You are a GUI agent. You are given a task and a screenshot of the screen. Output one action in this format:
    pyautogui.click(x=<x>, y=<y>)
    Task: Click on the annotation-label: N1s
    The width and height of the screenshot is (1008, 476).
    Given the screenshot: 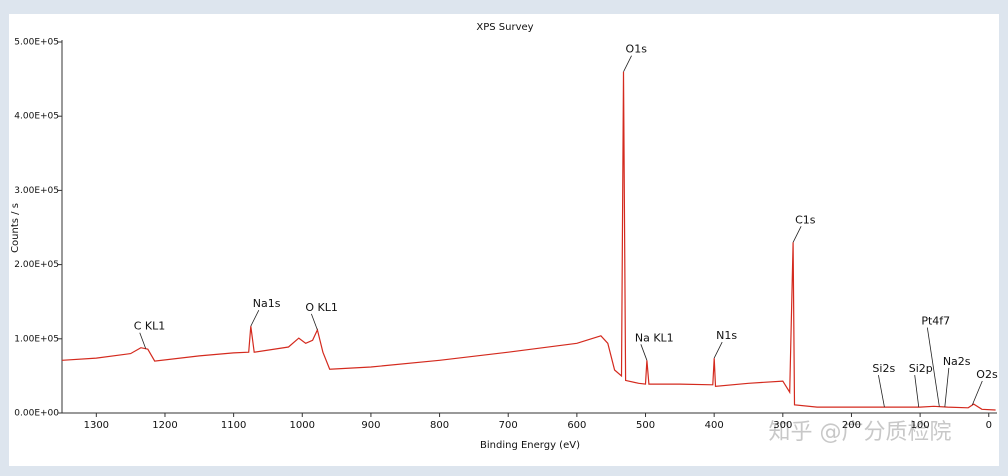 What is the action you would take?
    pyautogui.click(x=726, y=335)
    